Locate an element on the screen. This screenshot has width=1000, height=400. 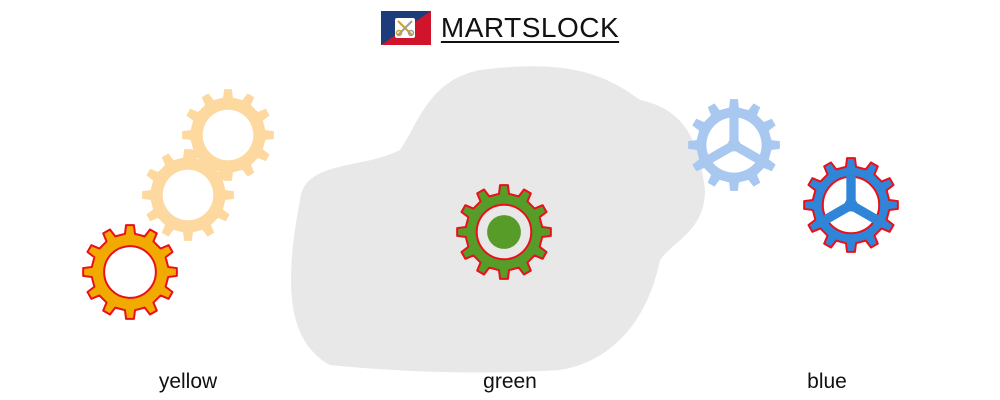
blue-gear-light is located at coordinates (734, 145).